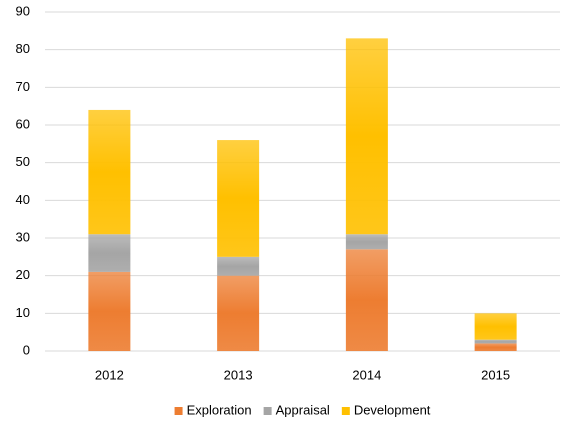 The image size is (573, 423). Describe the element at coordinates (23, 236) in the screenshot. I see `y-tick-label: 30` at that location.